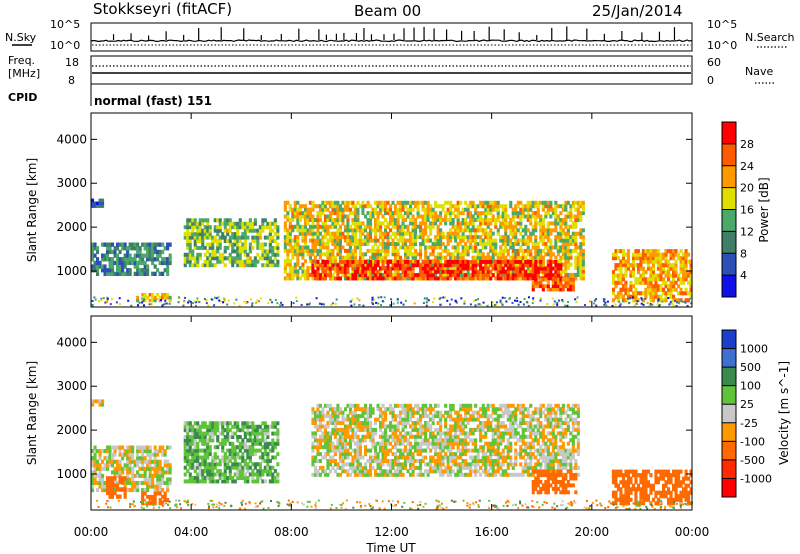 This screenshot has height=554, width=800. What do you see at coordinates (710, 80) in the screenshot?
I see `freq-right-tick-bottom: 0` at bounding box center [710, 80].